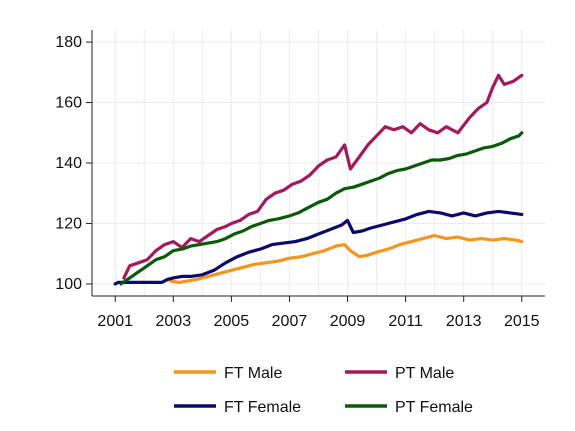 Image resolution: width=575 pixels, height=431 pixels. I want to click on legend-entry: PT Male, so click(399, 373).